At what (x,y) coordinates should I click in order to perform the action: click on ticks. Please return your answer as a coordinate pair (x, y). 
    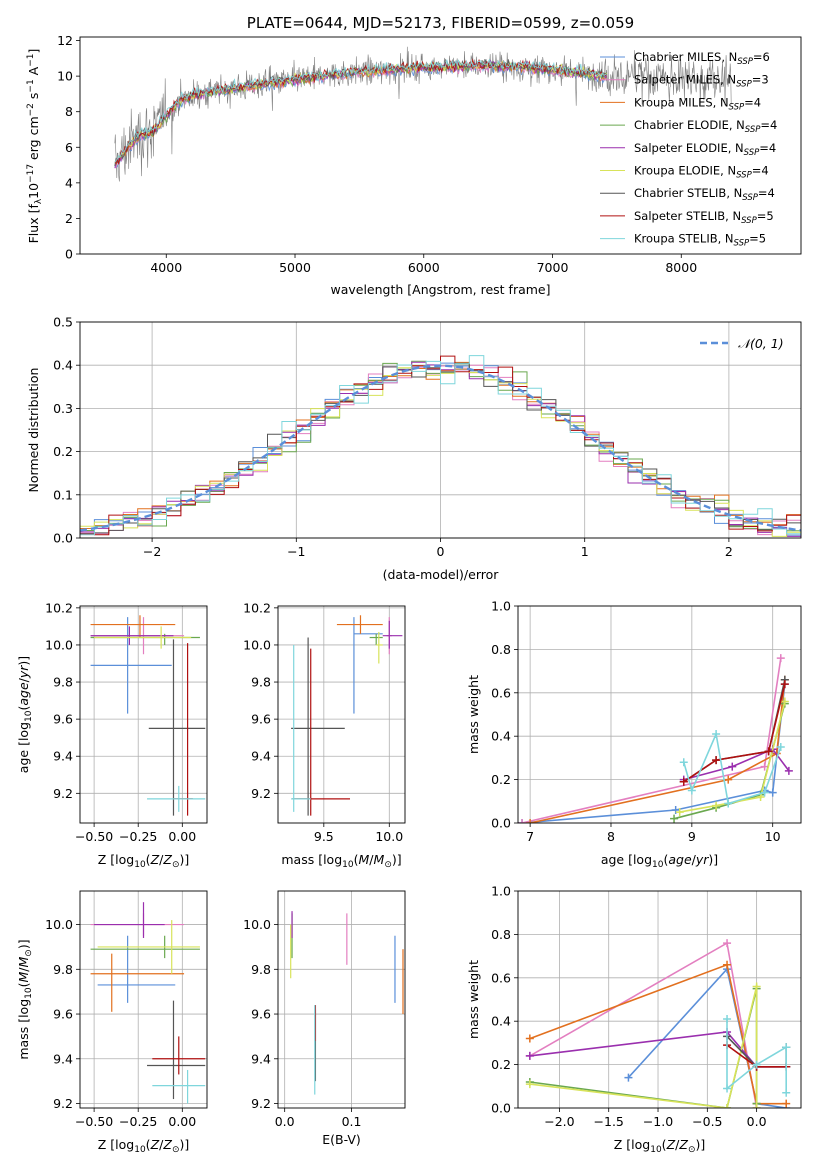
    Looking at the image, I should click on (379, 149).